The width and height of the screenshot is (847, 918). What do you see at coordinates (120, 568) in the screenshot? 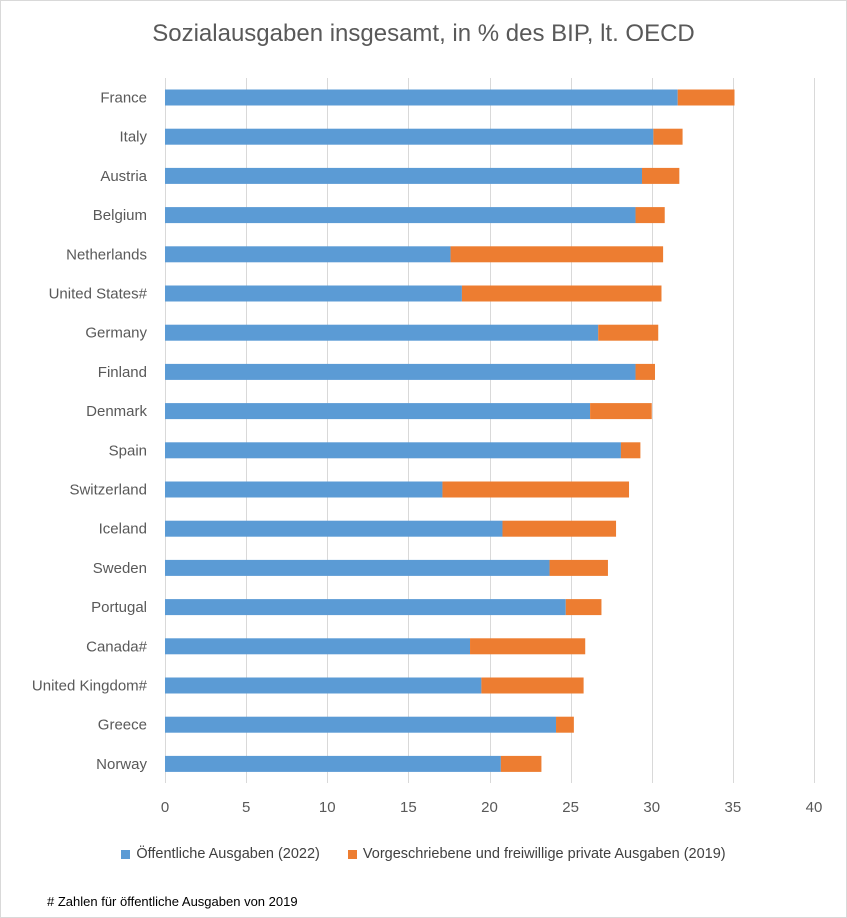
I see `category-label-12: Sweden` at bounding box center [120, 568].